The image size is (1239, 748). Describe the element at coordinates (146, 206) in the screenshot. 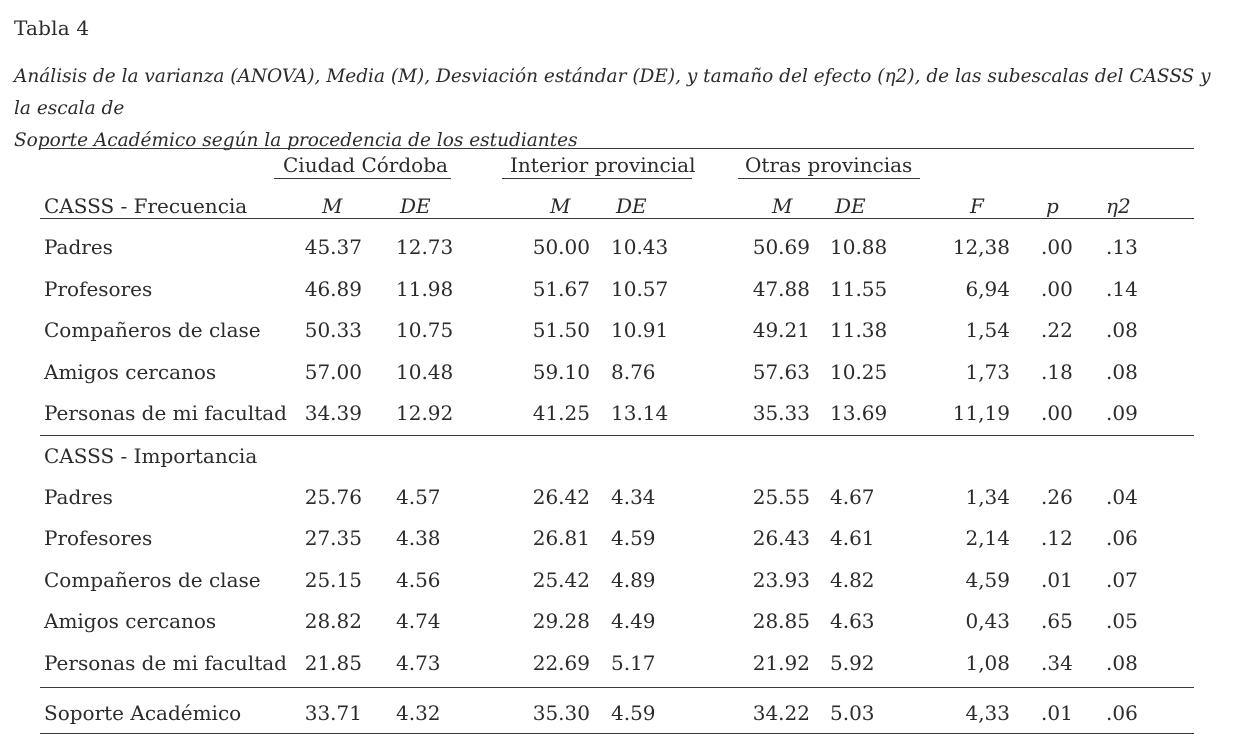

I see `section-title-frecuencia: CASSS - Frecuencia` at that location.